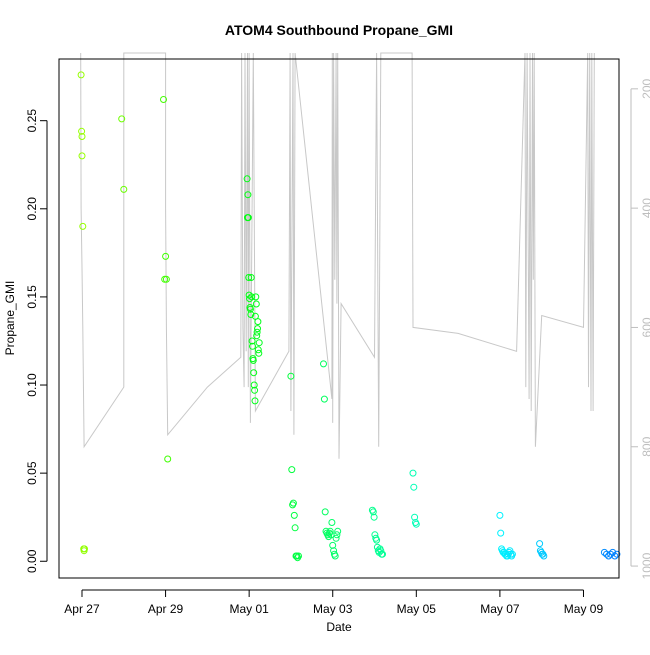  What do you see at coordinates (339, 30) in the screenshot?
I see `chart-title: ATOM4 Southbound Propane_GMI` at bounding box center [339, 30].